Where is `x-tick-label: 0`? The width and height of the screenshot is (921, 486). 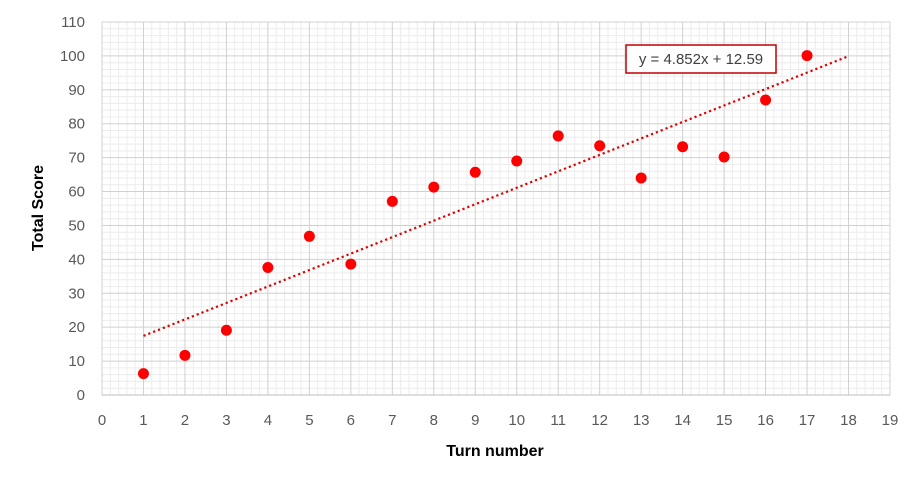
x-tick-label: 0 is located at coordinates (102, 420).